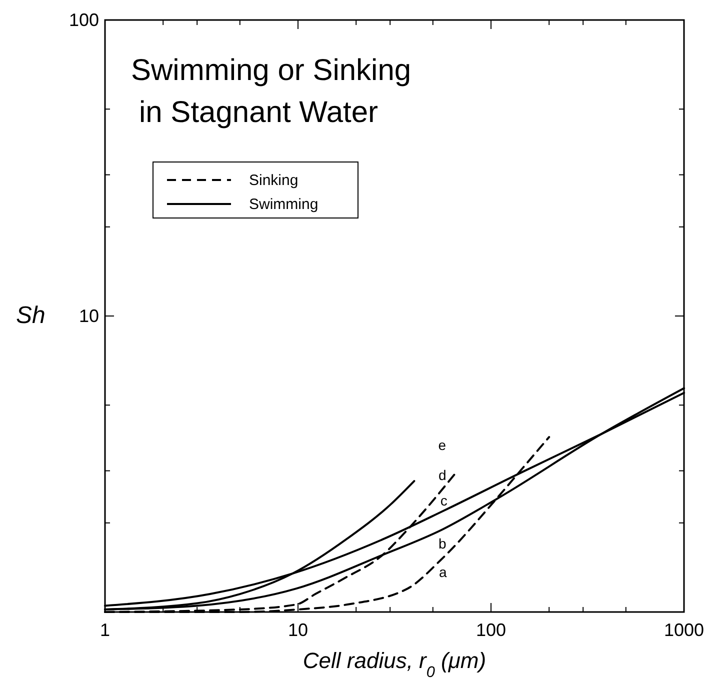 Image resolution: width=721 pixels, height=700 pixels. What do you see at coordinates (283, 204) in the screenshot?
I see `legend-label: Swimming` at bounding box center [283, 204].